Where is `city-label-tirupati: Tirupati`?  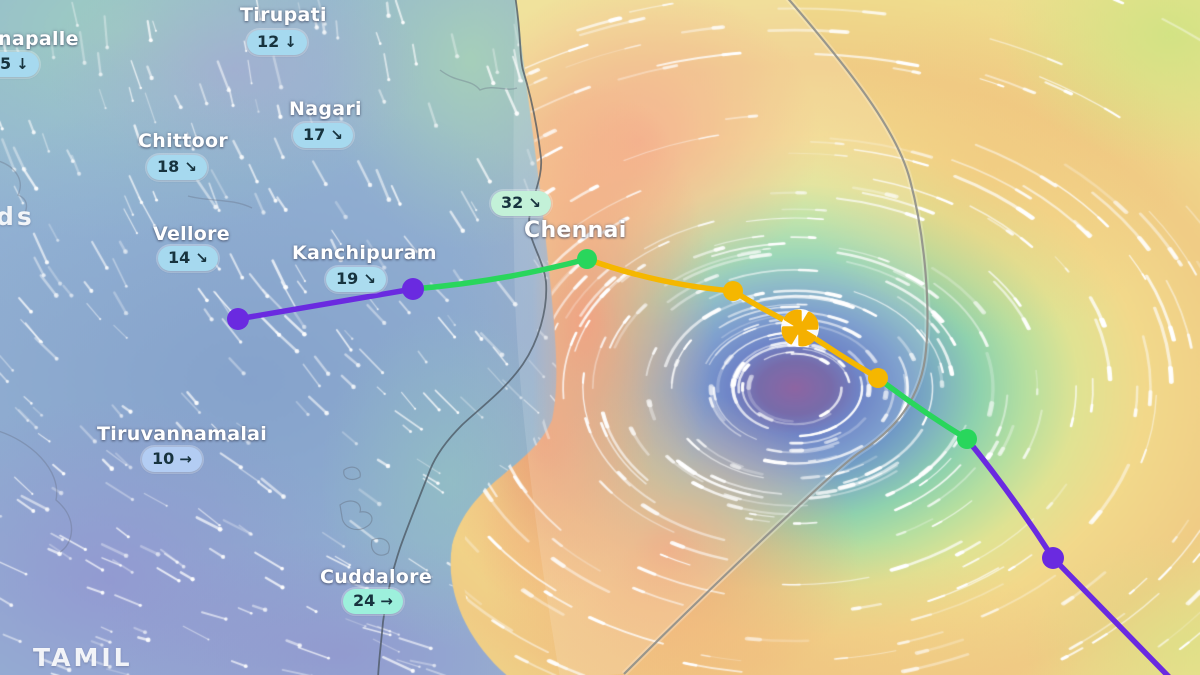
city-label-tirupati: Tirupati is located at coordinates (283, 15).